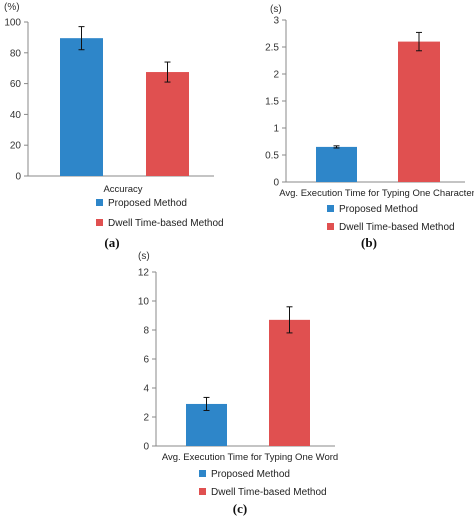 This screenshot has height=517, width=474. I want to click on panel-a-bar-dwell, so click(167, 124).